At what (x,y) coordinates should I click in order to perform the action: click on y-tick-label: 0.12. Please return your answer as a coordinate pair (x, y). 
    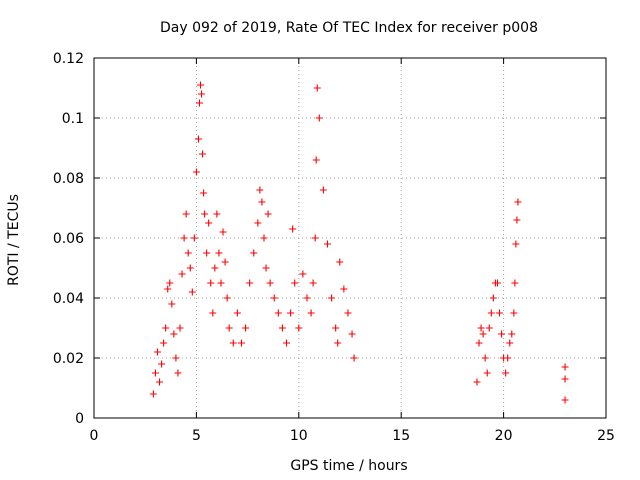
    Looking at the image, I should click on (68, 59).